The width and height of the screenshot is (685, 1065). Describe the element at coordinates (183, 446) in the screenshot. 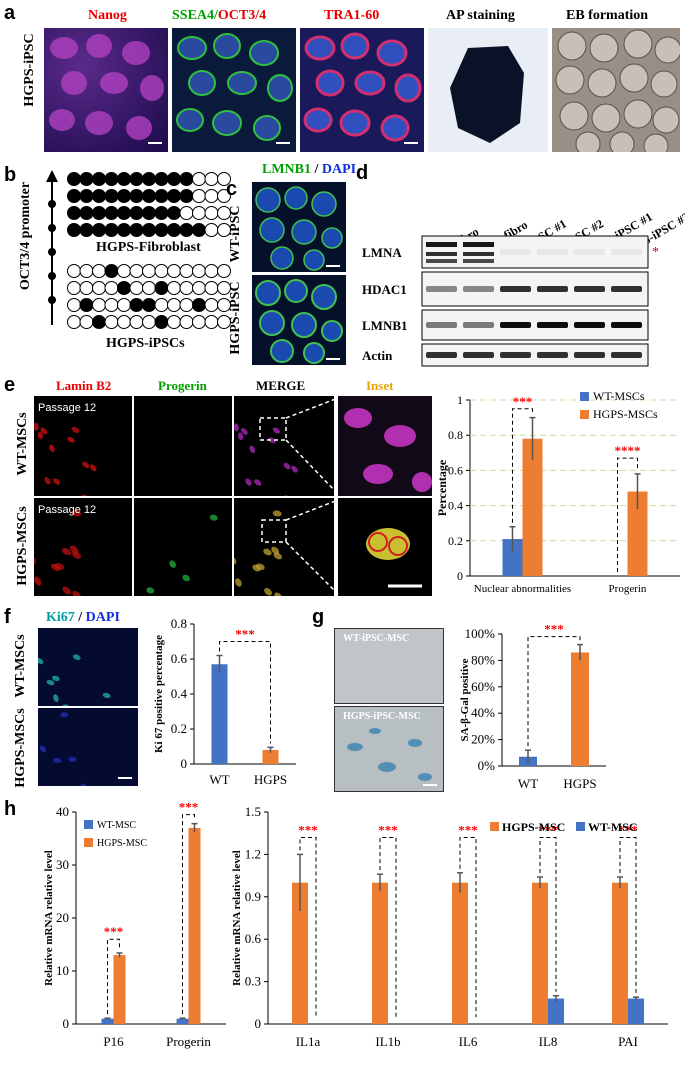

I see `e-image-wt-progerin` at that location.